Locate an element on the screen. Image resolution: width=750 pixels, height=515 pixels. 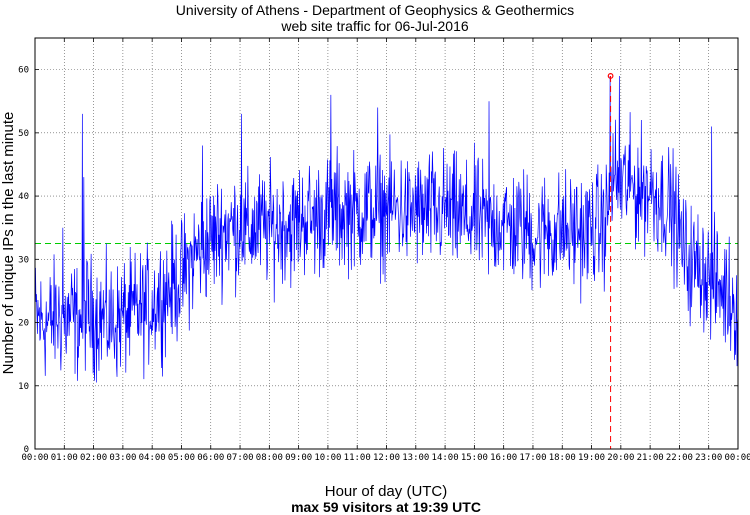
y-tick-label: 60 is located at coordinates (23, 71).